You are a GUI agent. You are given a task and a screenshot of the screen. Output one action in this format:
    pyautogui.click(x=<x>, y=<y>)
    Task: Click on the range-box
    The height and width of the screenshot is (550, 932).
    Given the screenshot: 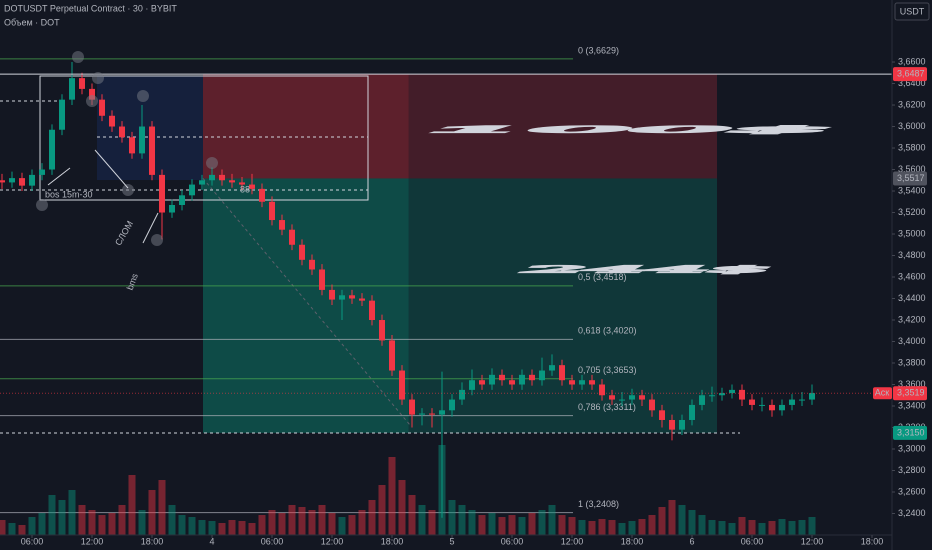 What is the action you would take?
    pyautogui.click(x=204, y=138)
    